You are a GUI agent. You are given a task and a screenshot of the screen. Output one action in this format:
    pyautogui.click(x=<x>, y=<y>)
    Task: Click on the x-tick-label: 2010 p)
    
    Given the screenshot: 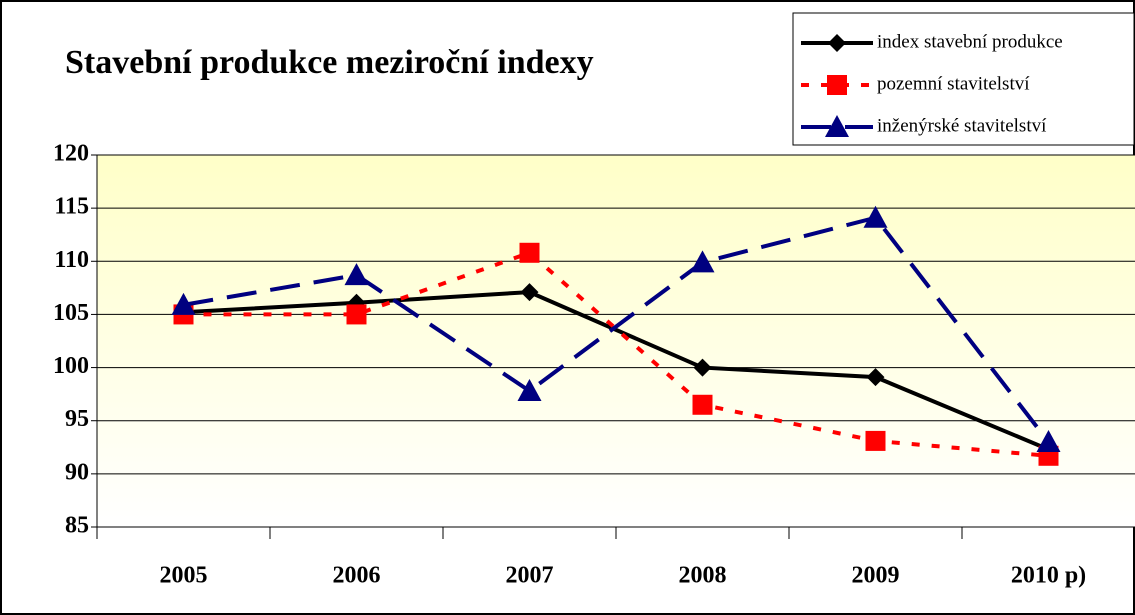 What is the action you would take?
    pyautogui.click(x=1048, y=576)
    